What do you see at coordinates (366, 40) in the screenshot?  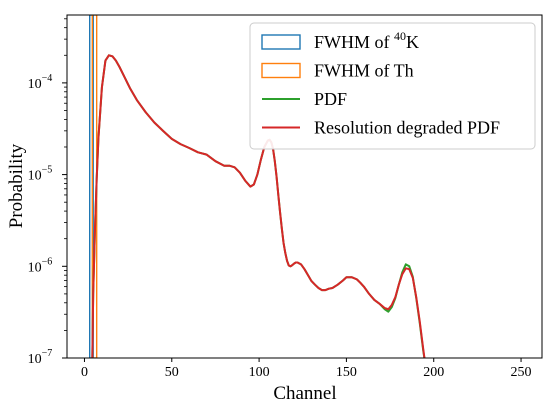 I see `legend-label-0: FWHM of 40K` at bounding box center [366, 40].